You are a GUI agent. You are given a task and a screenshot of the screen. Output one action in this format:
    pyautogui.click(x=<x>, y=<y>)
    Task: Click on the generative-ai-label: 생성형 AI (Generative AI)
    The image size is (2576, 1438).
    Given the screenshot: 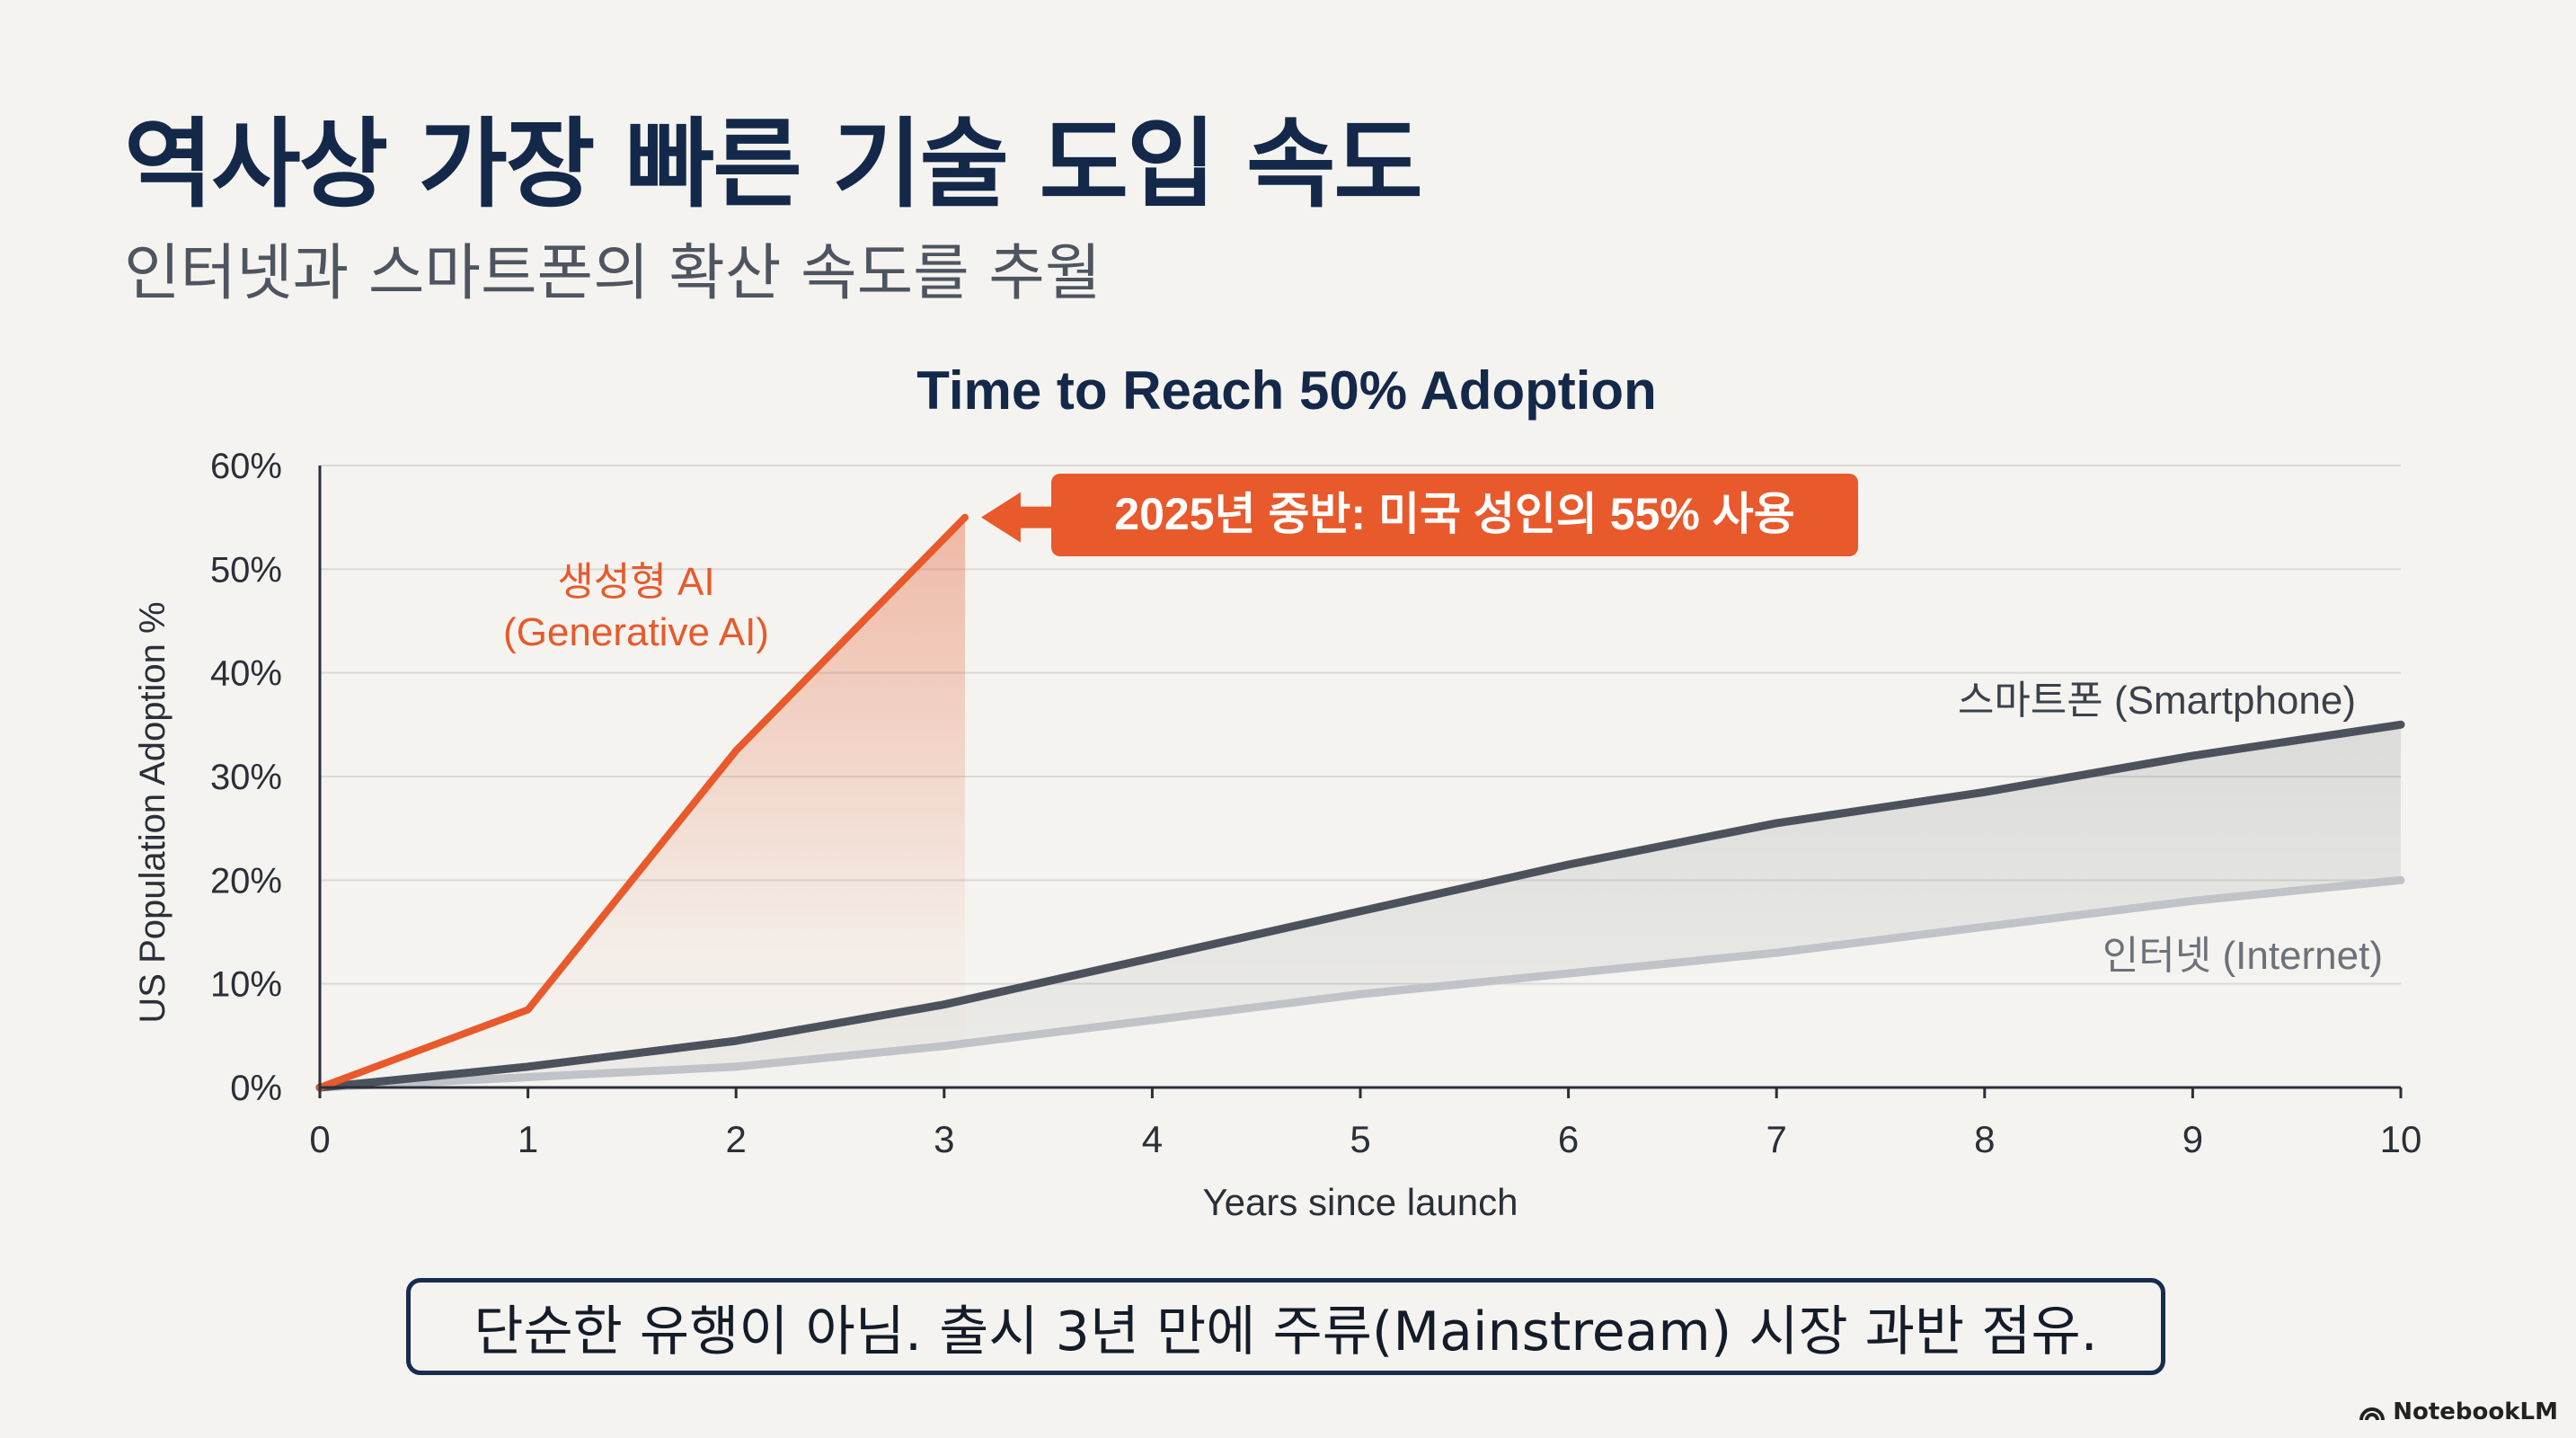 What is the action you would take?
    pyautogui.click(x=636, y=607)
    